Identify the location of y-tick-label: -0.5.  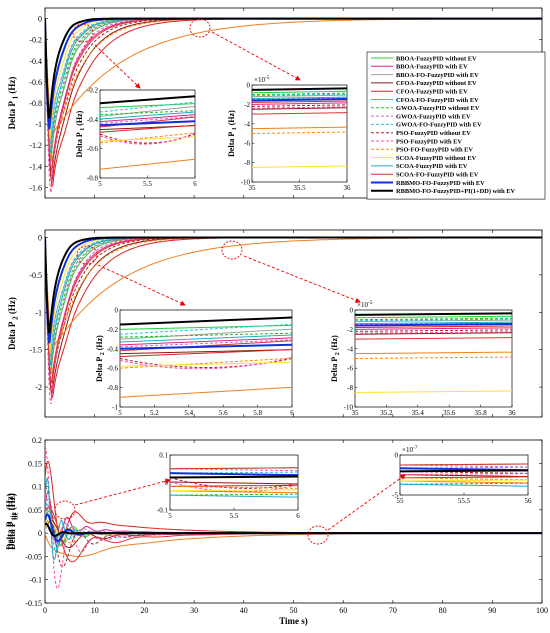
(35, 275).